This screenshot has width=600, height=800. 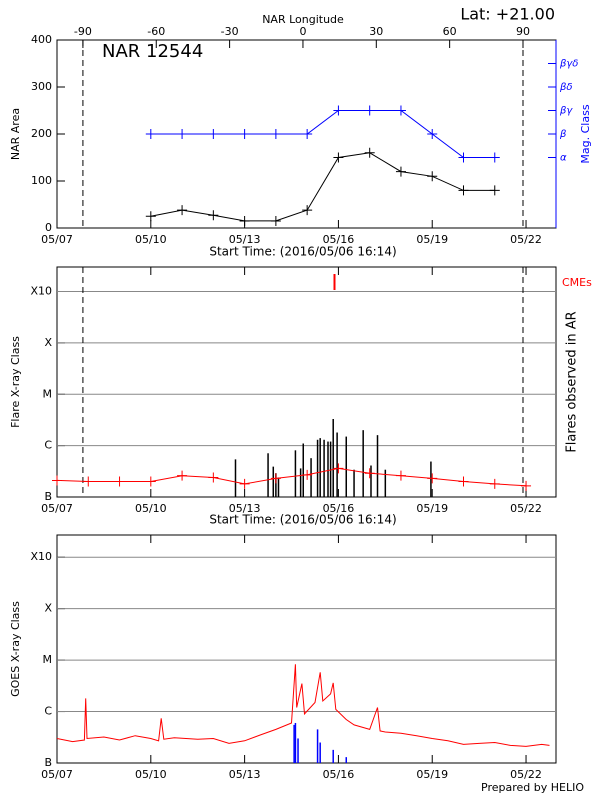 What do you see at coordinates (152, 51) in the screenshot?
I see `panel-title: NAR 12544` at bounding box center [152, 51].